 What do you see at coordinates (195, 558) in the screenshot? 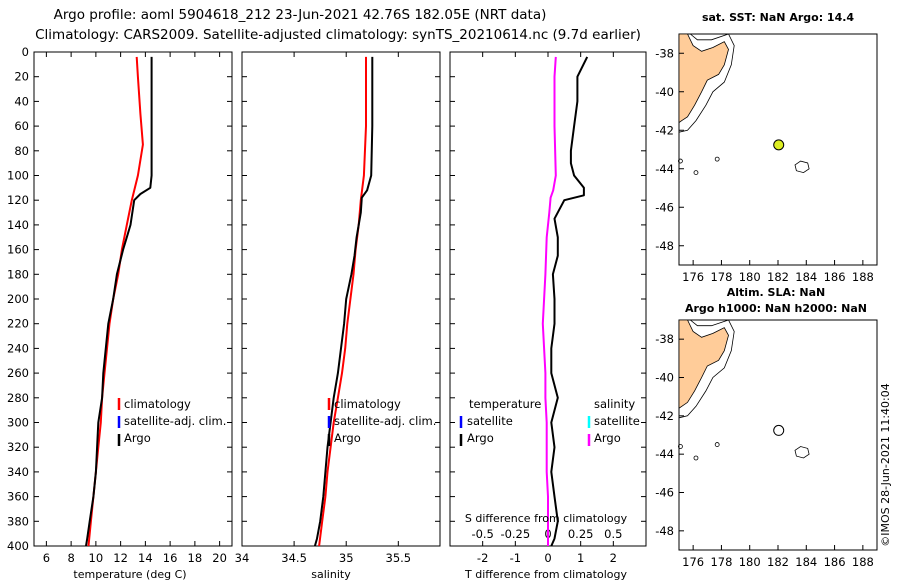
I see `x-tick-label: 18` at bounding box center [195, 558].